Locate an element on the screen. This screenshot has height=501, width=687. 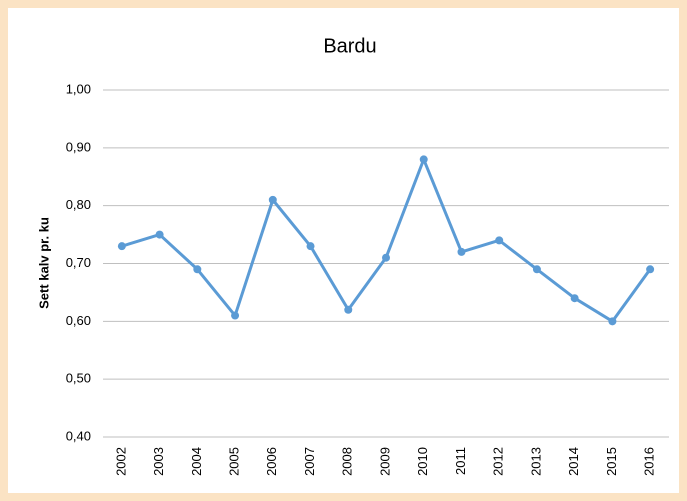
x-tick-label: 2015 is located at coordinates (611, 461).